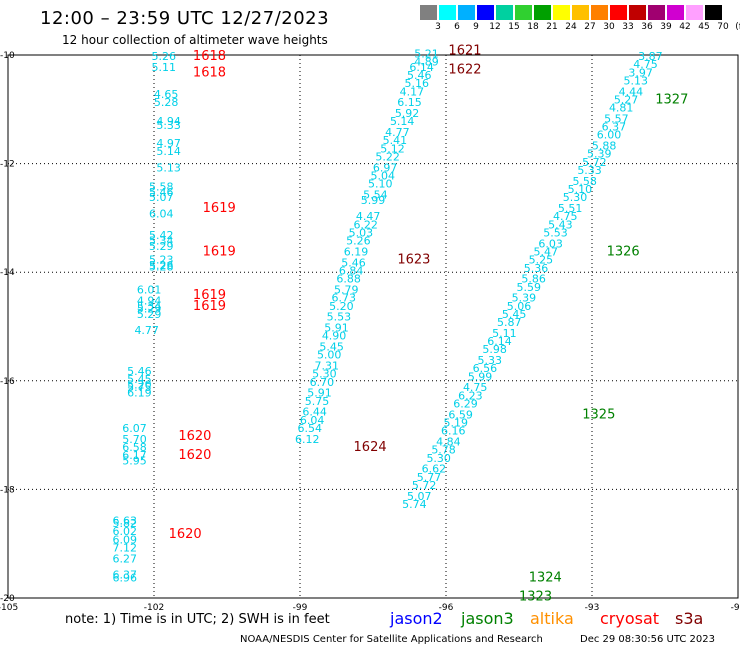  What do you see at coordinates (161, 197) in the screenshot?
I see `swh-value: 5.07` at bounding box center [161, 197].